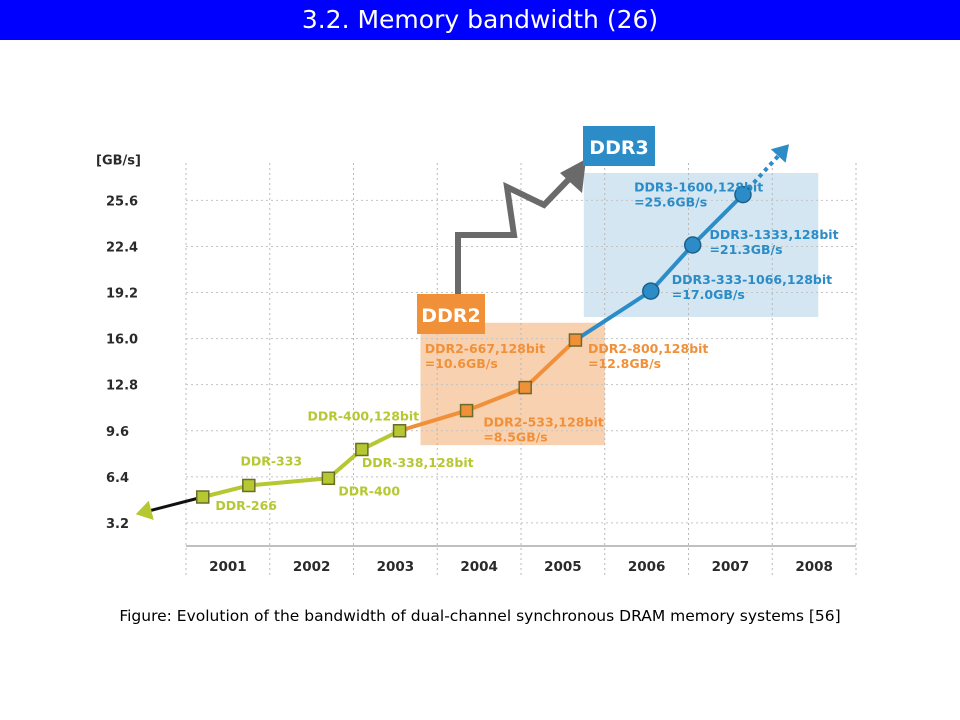 Image resolution: width=960 pixels, height=720 pixels. I want to click on data-label: DDR3-1600,128bit =25.6GB/s, so click(698, 195).